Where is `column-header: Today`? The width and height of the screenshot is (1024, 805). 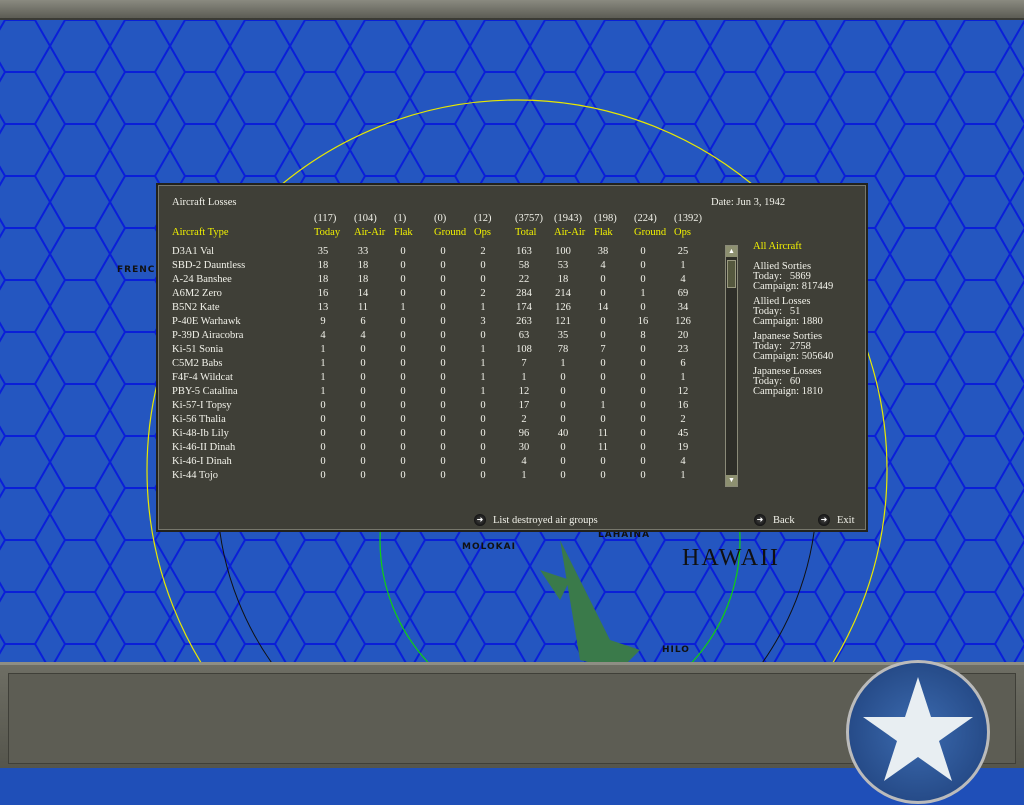 column-header: Today is located at coordinates (327, 232).